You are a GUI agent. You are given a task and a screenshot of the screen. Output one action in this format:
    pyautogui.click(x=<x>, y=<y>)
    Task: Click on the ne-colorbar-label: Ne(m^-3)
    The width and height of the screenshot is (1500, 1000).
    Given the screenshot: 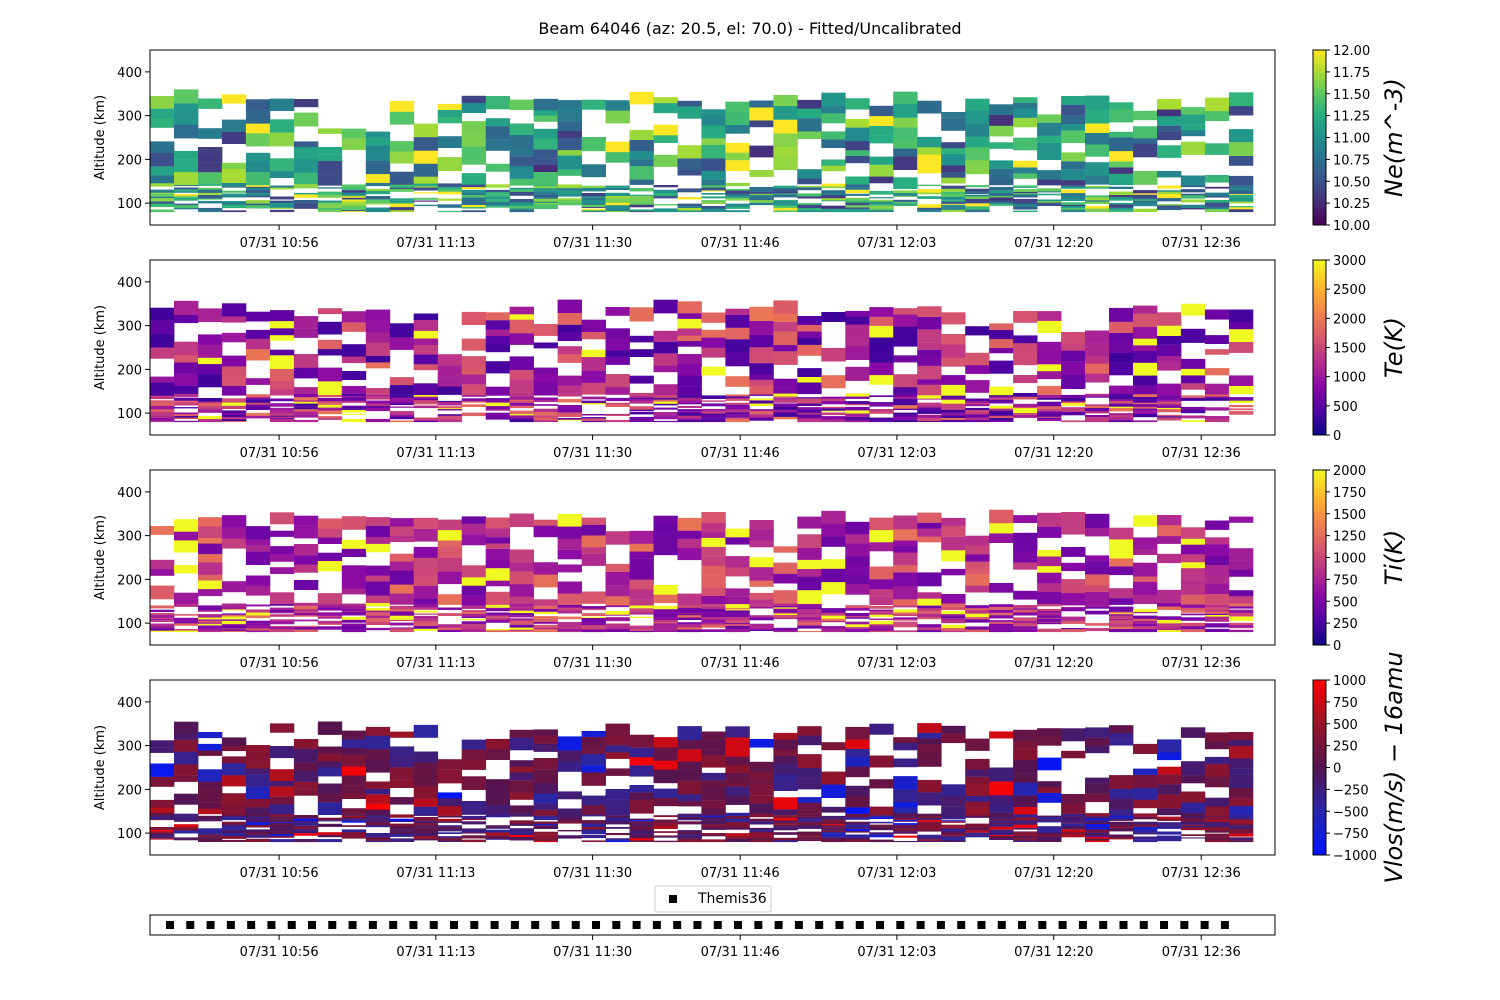 What is the action you would take?
    pyautogui.click(x=1394, y=137)
    